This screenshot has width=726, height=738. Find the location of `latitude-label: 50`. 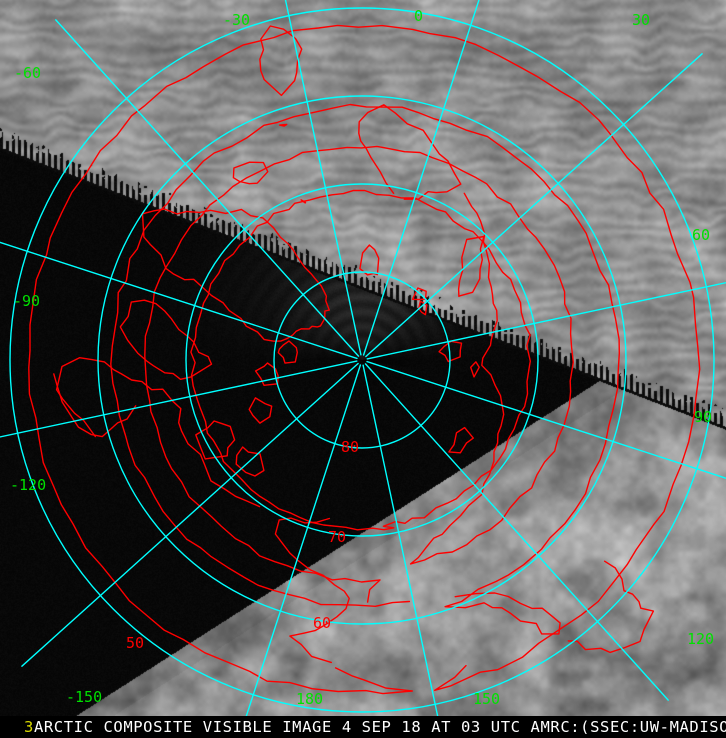

latitude-label: 50 is located at coordinates (135, 643).